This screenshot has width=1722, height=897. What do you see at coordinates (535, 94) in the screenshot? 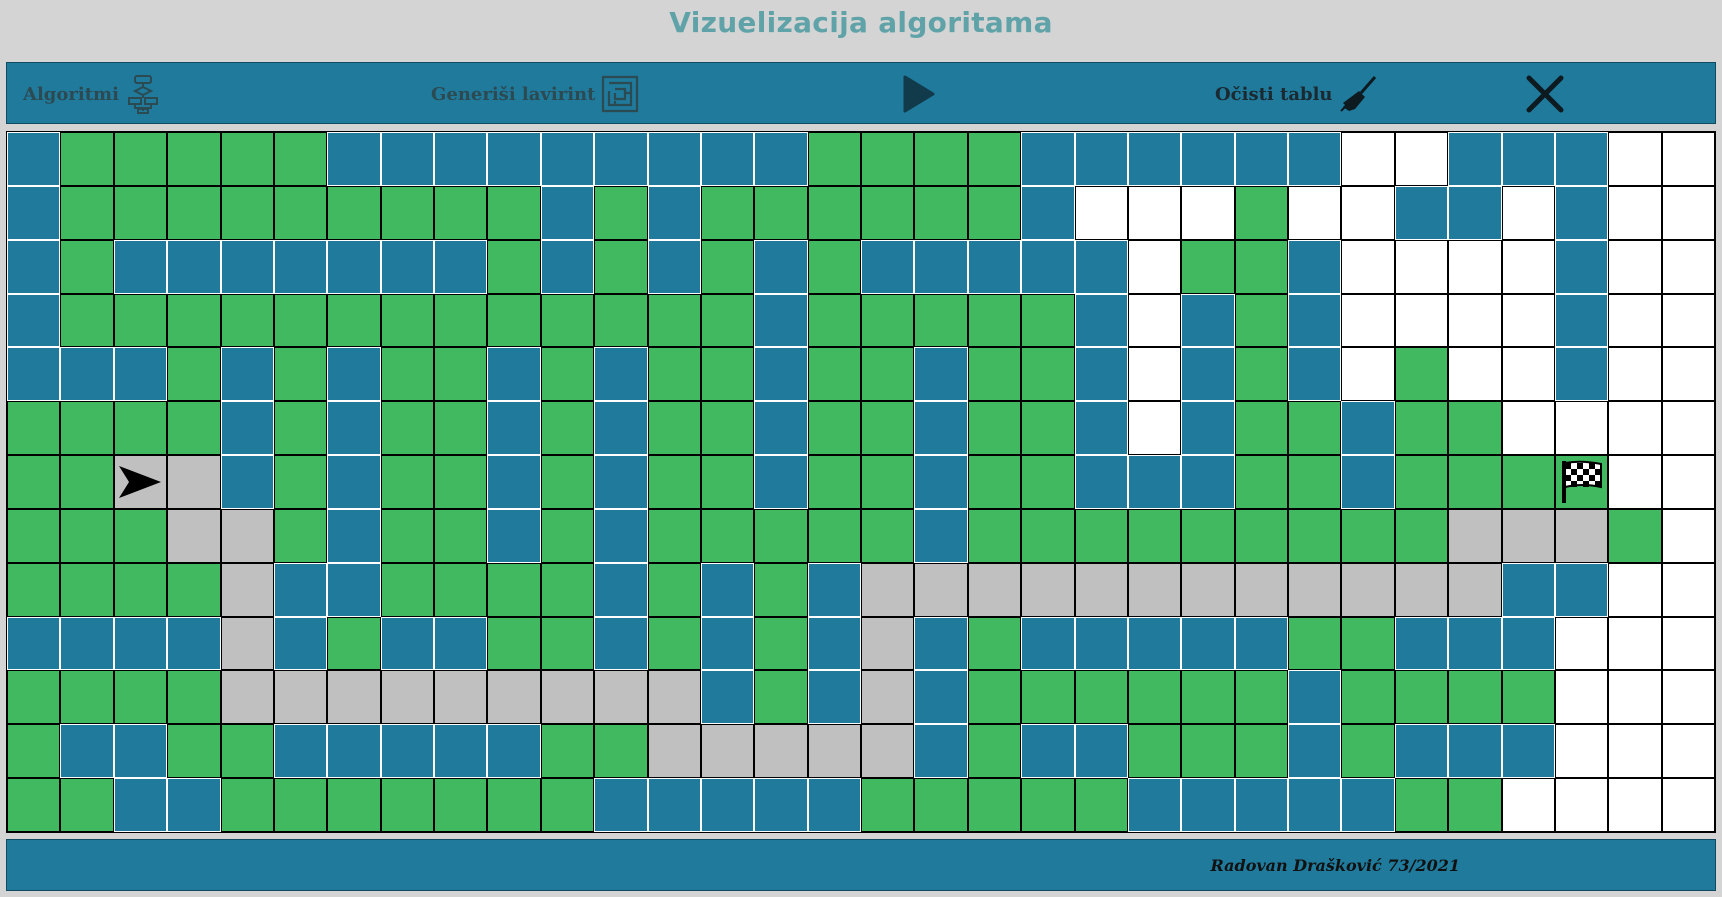
I see `generate-maze-button: Generiši lavirint` at bounding box center [535, 94].